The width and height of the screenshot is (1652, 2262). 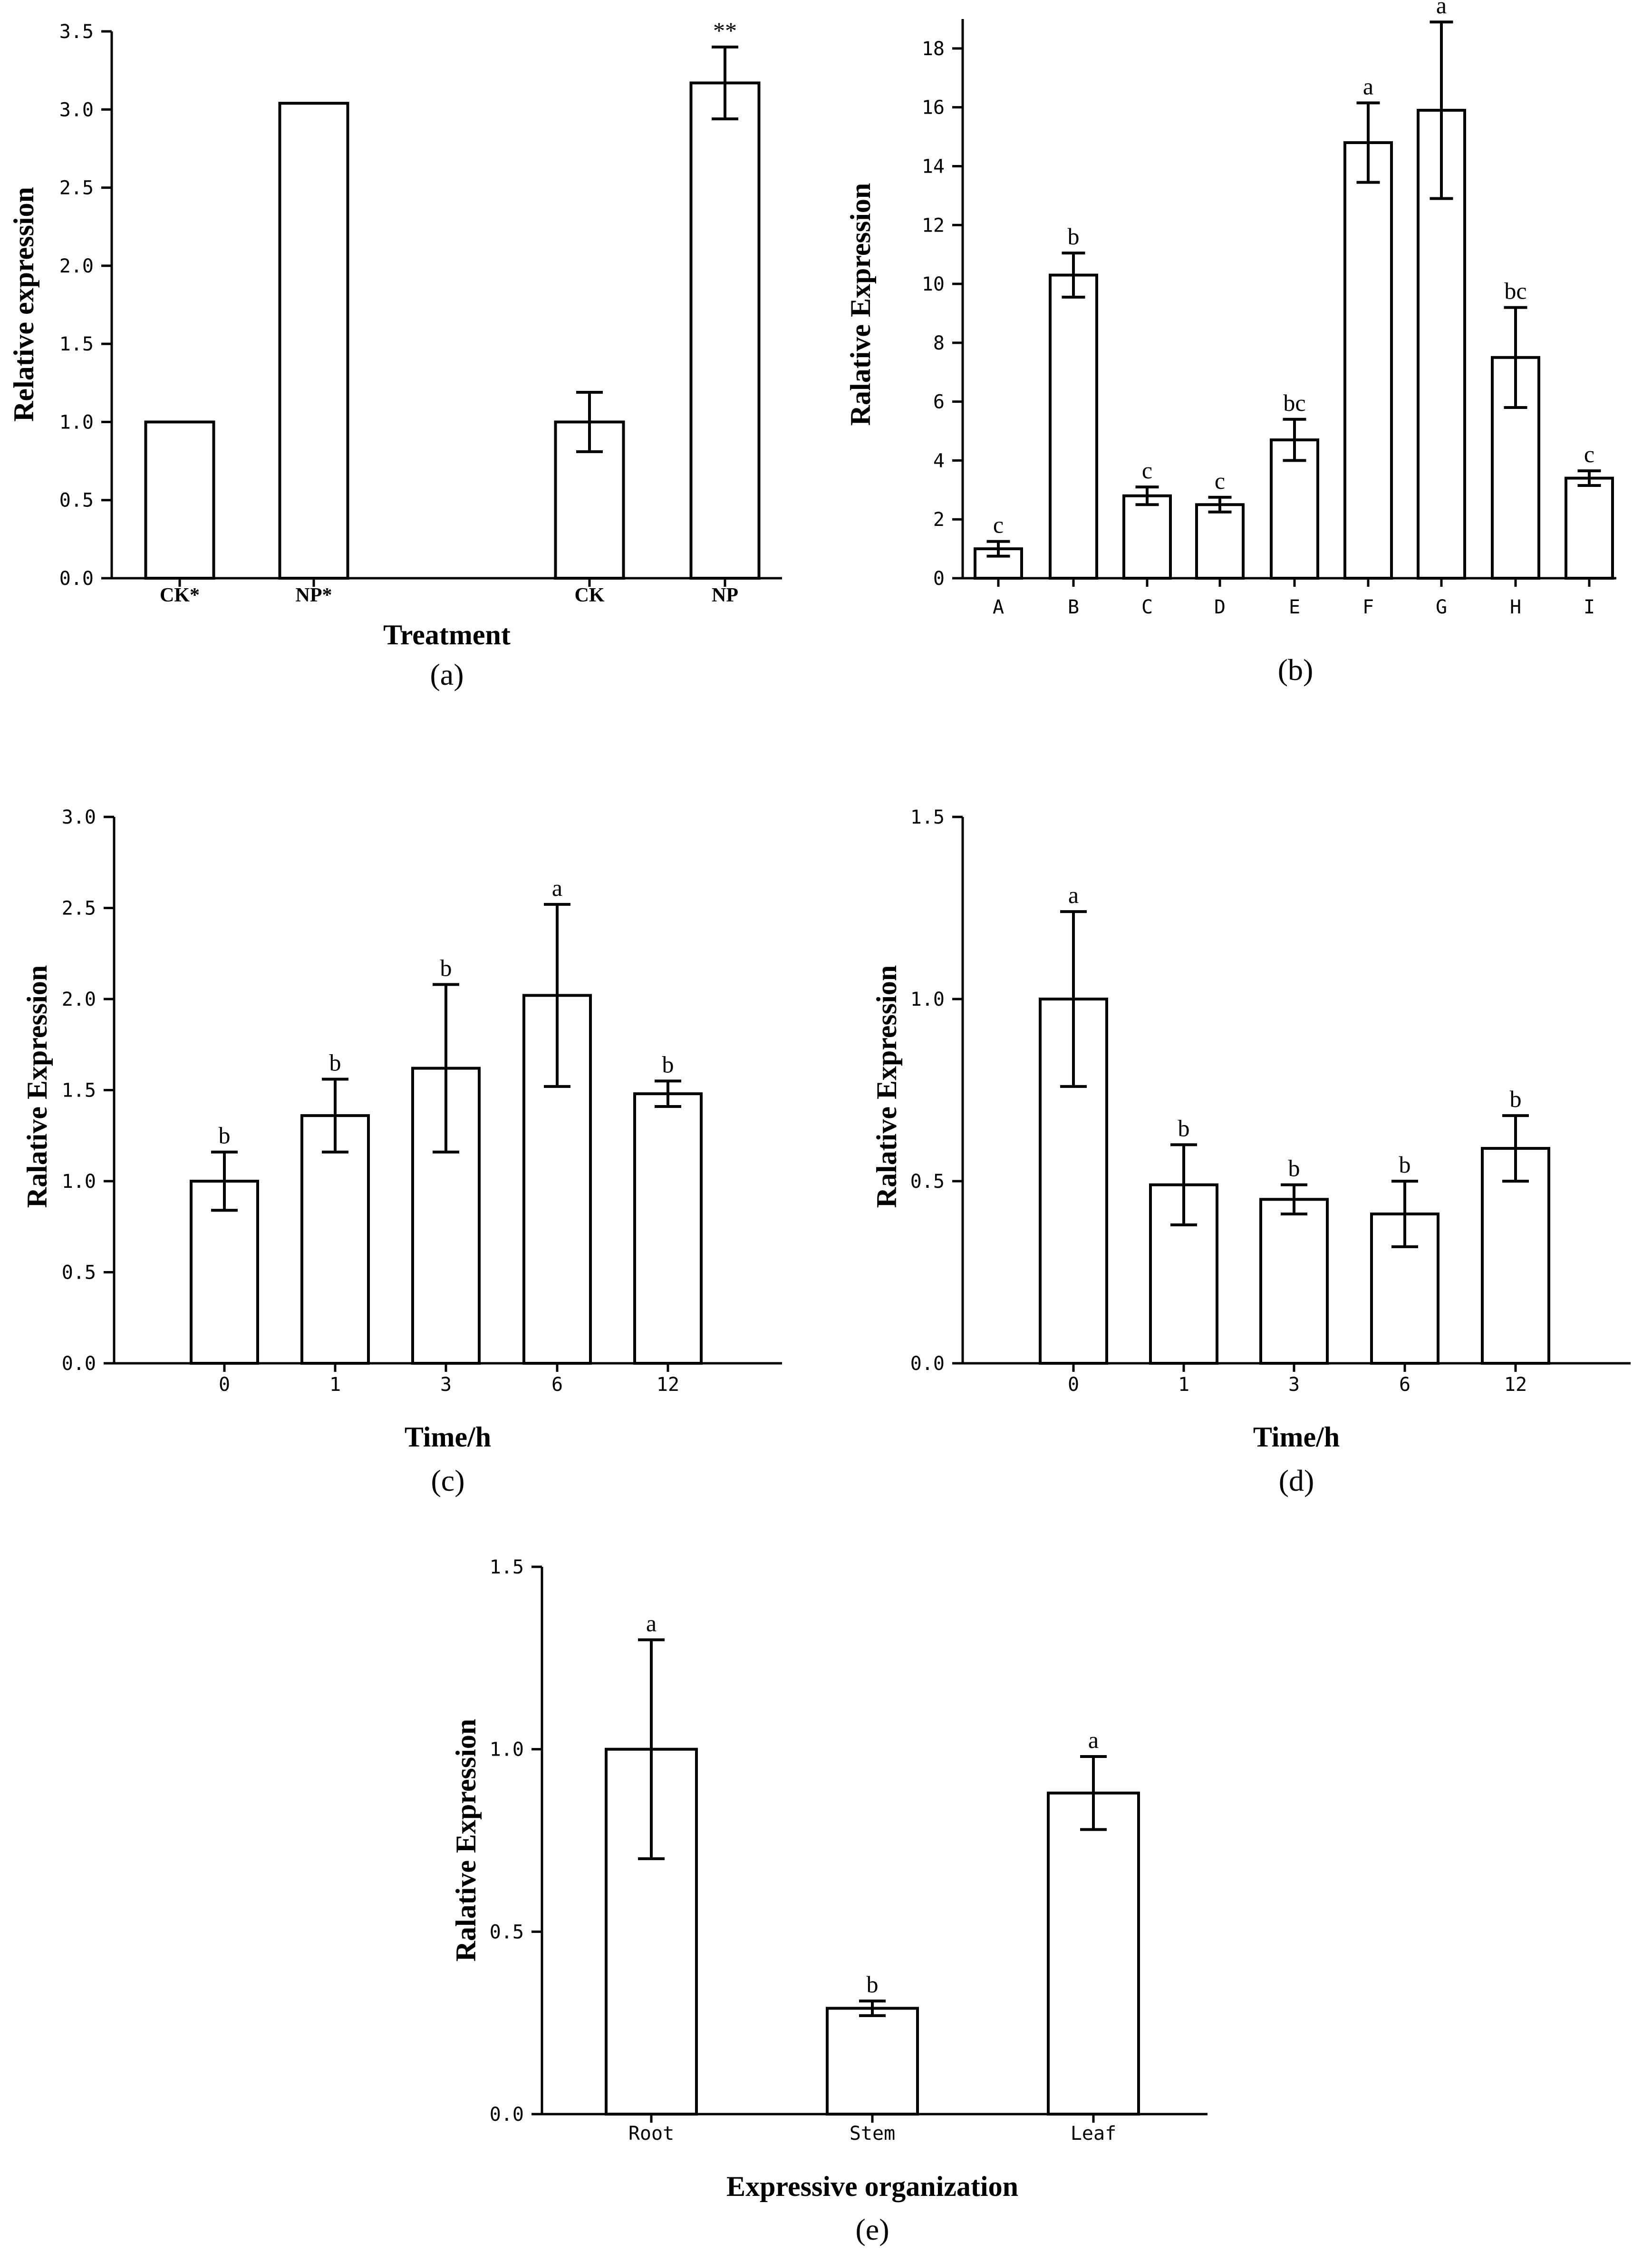 I want to click on x-tick-label: H, so click(x=1516, y=607).